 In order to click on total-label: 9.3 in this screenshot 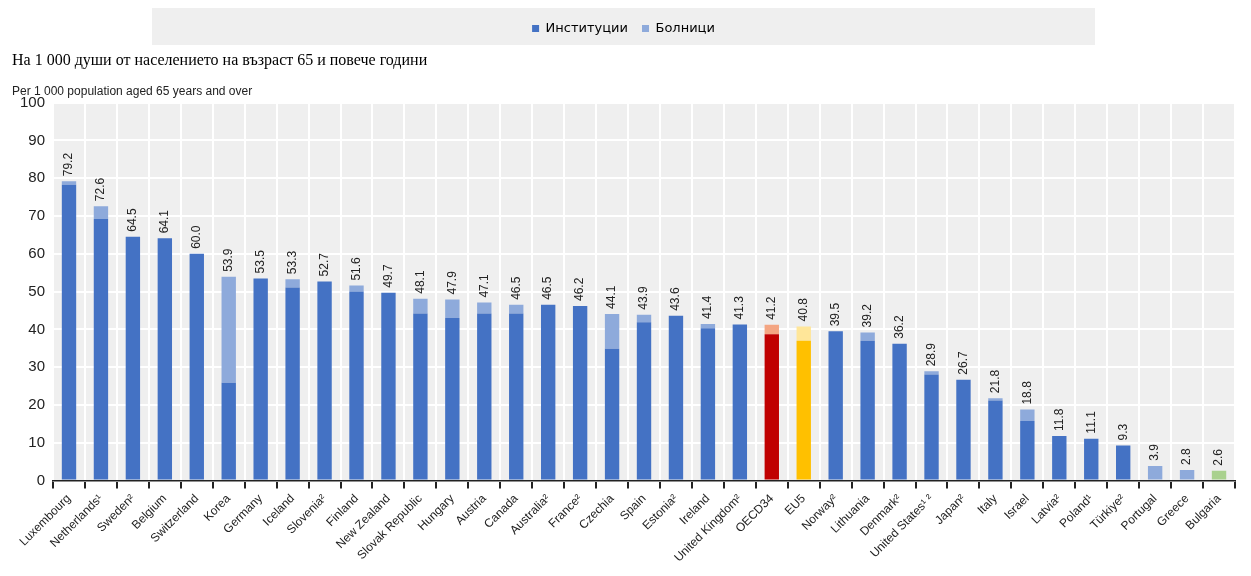, I will do `click(1122, 432)`.